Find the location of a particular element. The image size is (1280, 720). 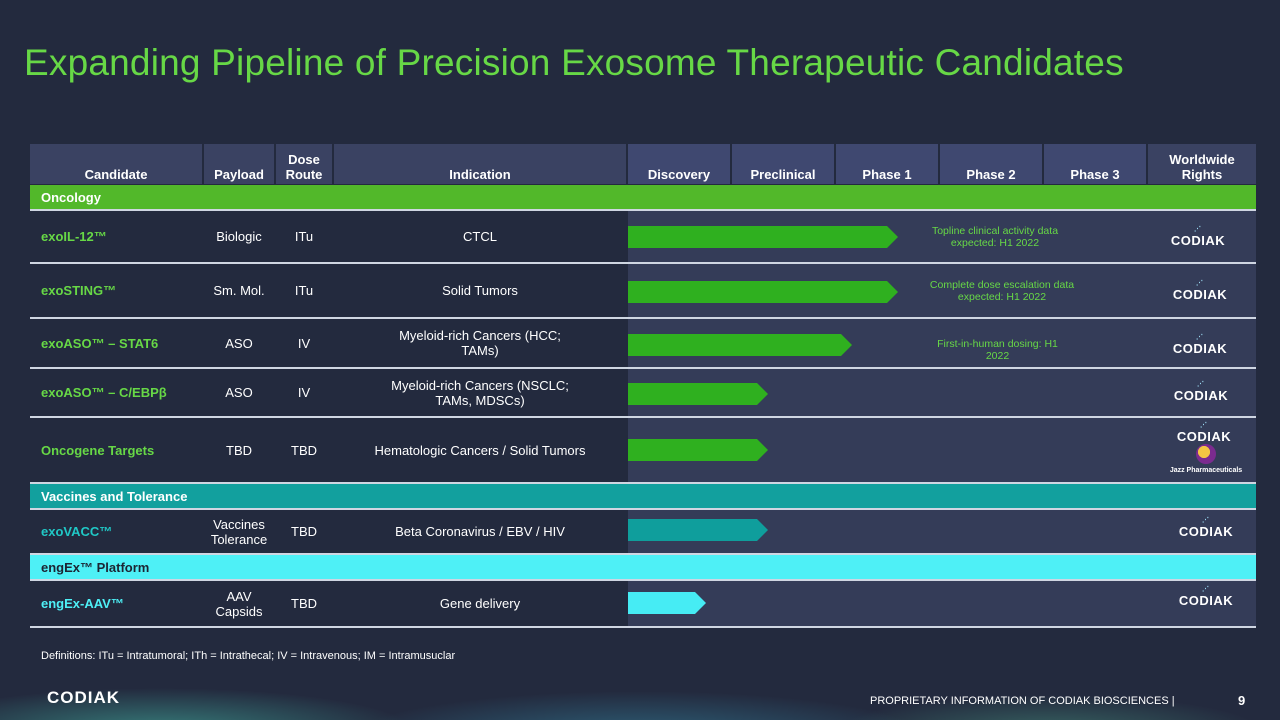

candidate-oncogene-targets: Oncogene Targets is located at coordinates (98, 450).